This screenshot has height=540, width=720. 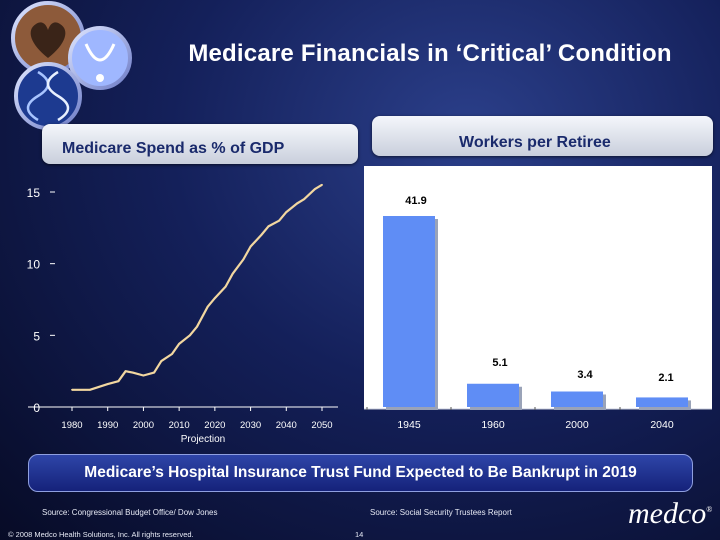 I want to click on dna-helix-icon, so click(x=48, y=96).